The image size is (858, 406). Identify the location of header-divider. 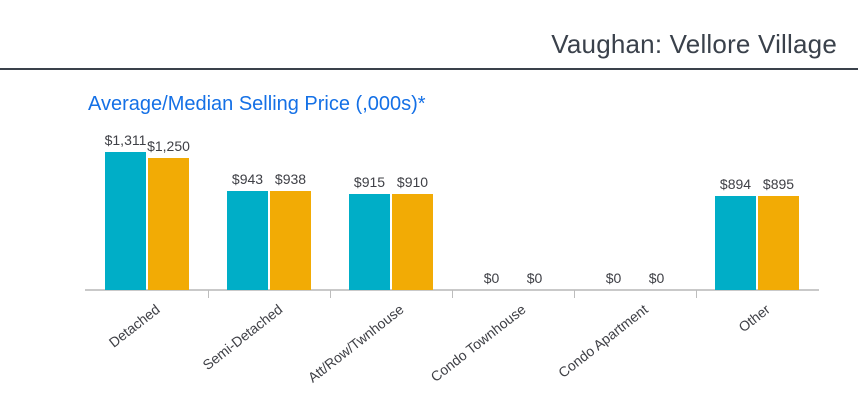
(429, 69).